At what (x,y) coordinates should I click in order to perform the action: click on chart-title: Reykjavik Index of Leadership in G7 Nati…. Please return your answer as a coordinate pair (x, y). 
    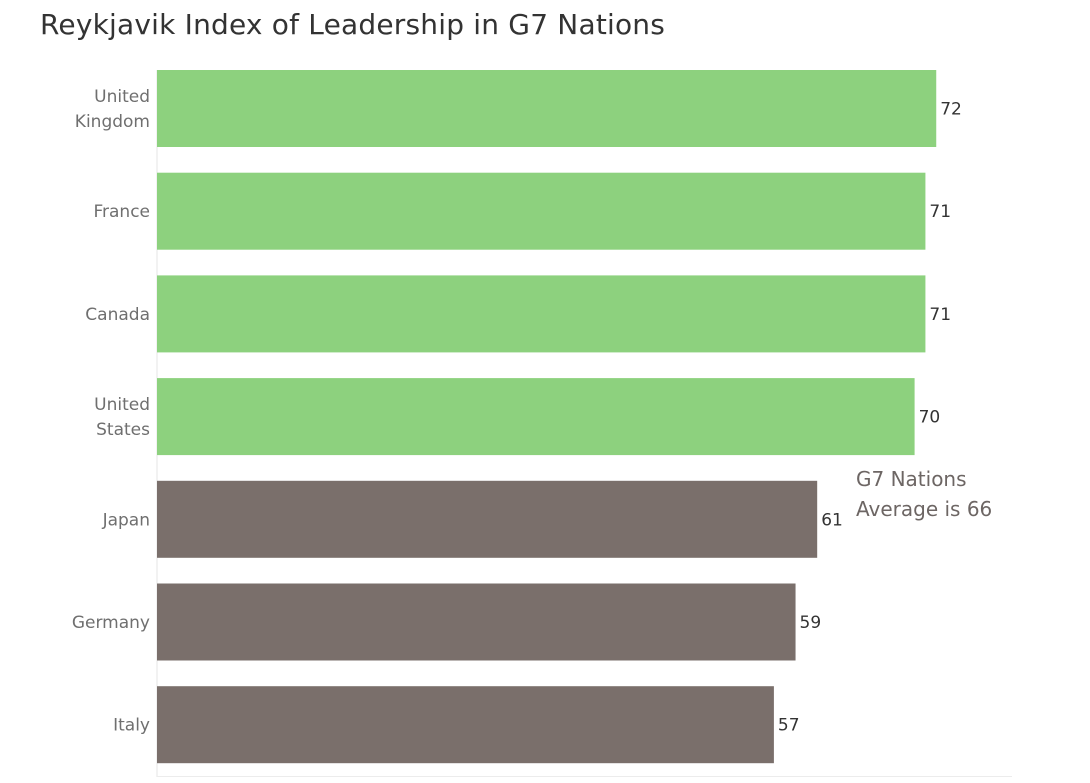
    Looking at the image, I should click on (353, 24).